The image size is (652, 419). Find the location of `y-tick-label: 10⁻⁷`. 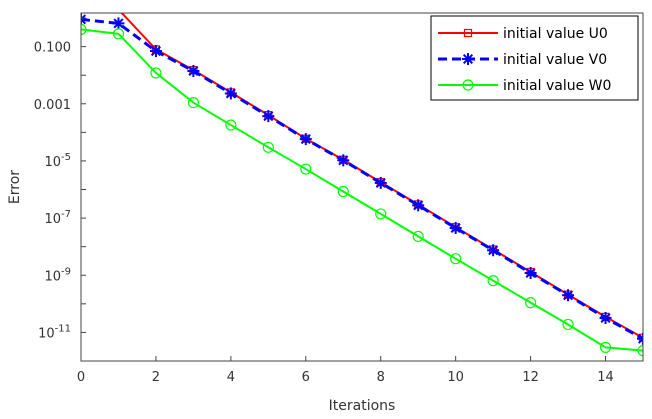

y-tick-label: 10⁻⁷ is located at coordinates (57, 218).